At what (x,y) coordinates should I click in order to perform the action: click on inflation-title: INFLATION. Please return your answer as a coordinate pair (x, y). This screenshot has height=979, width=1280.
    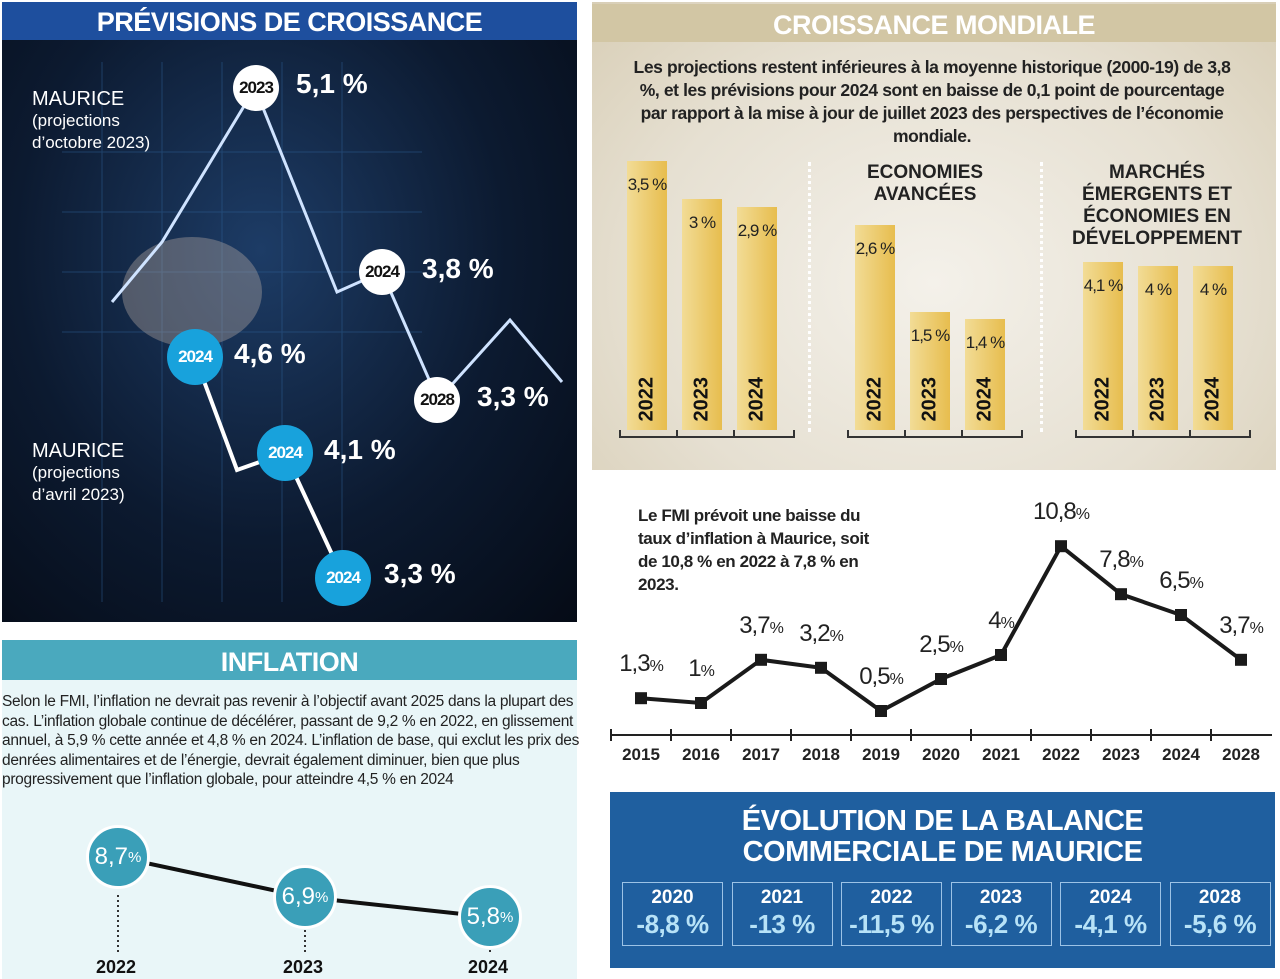
    Looking at the image, I should click on (289, 660).